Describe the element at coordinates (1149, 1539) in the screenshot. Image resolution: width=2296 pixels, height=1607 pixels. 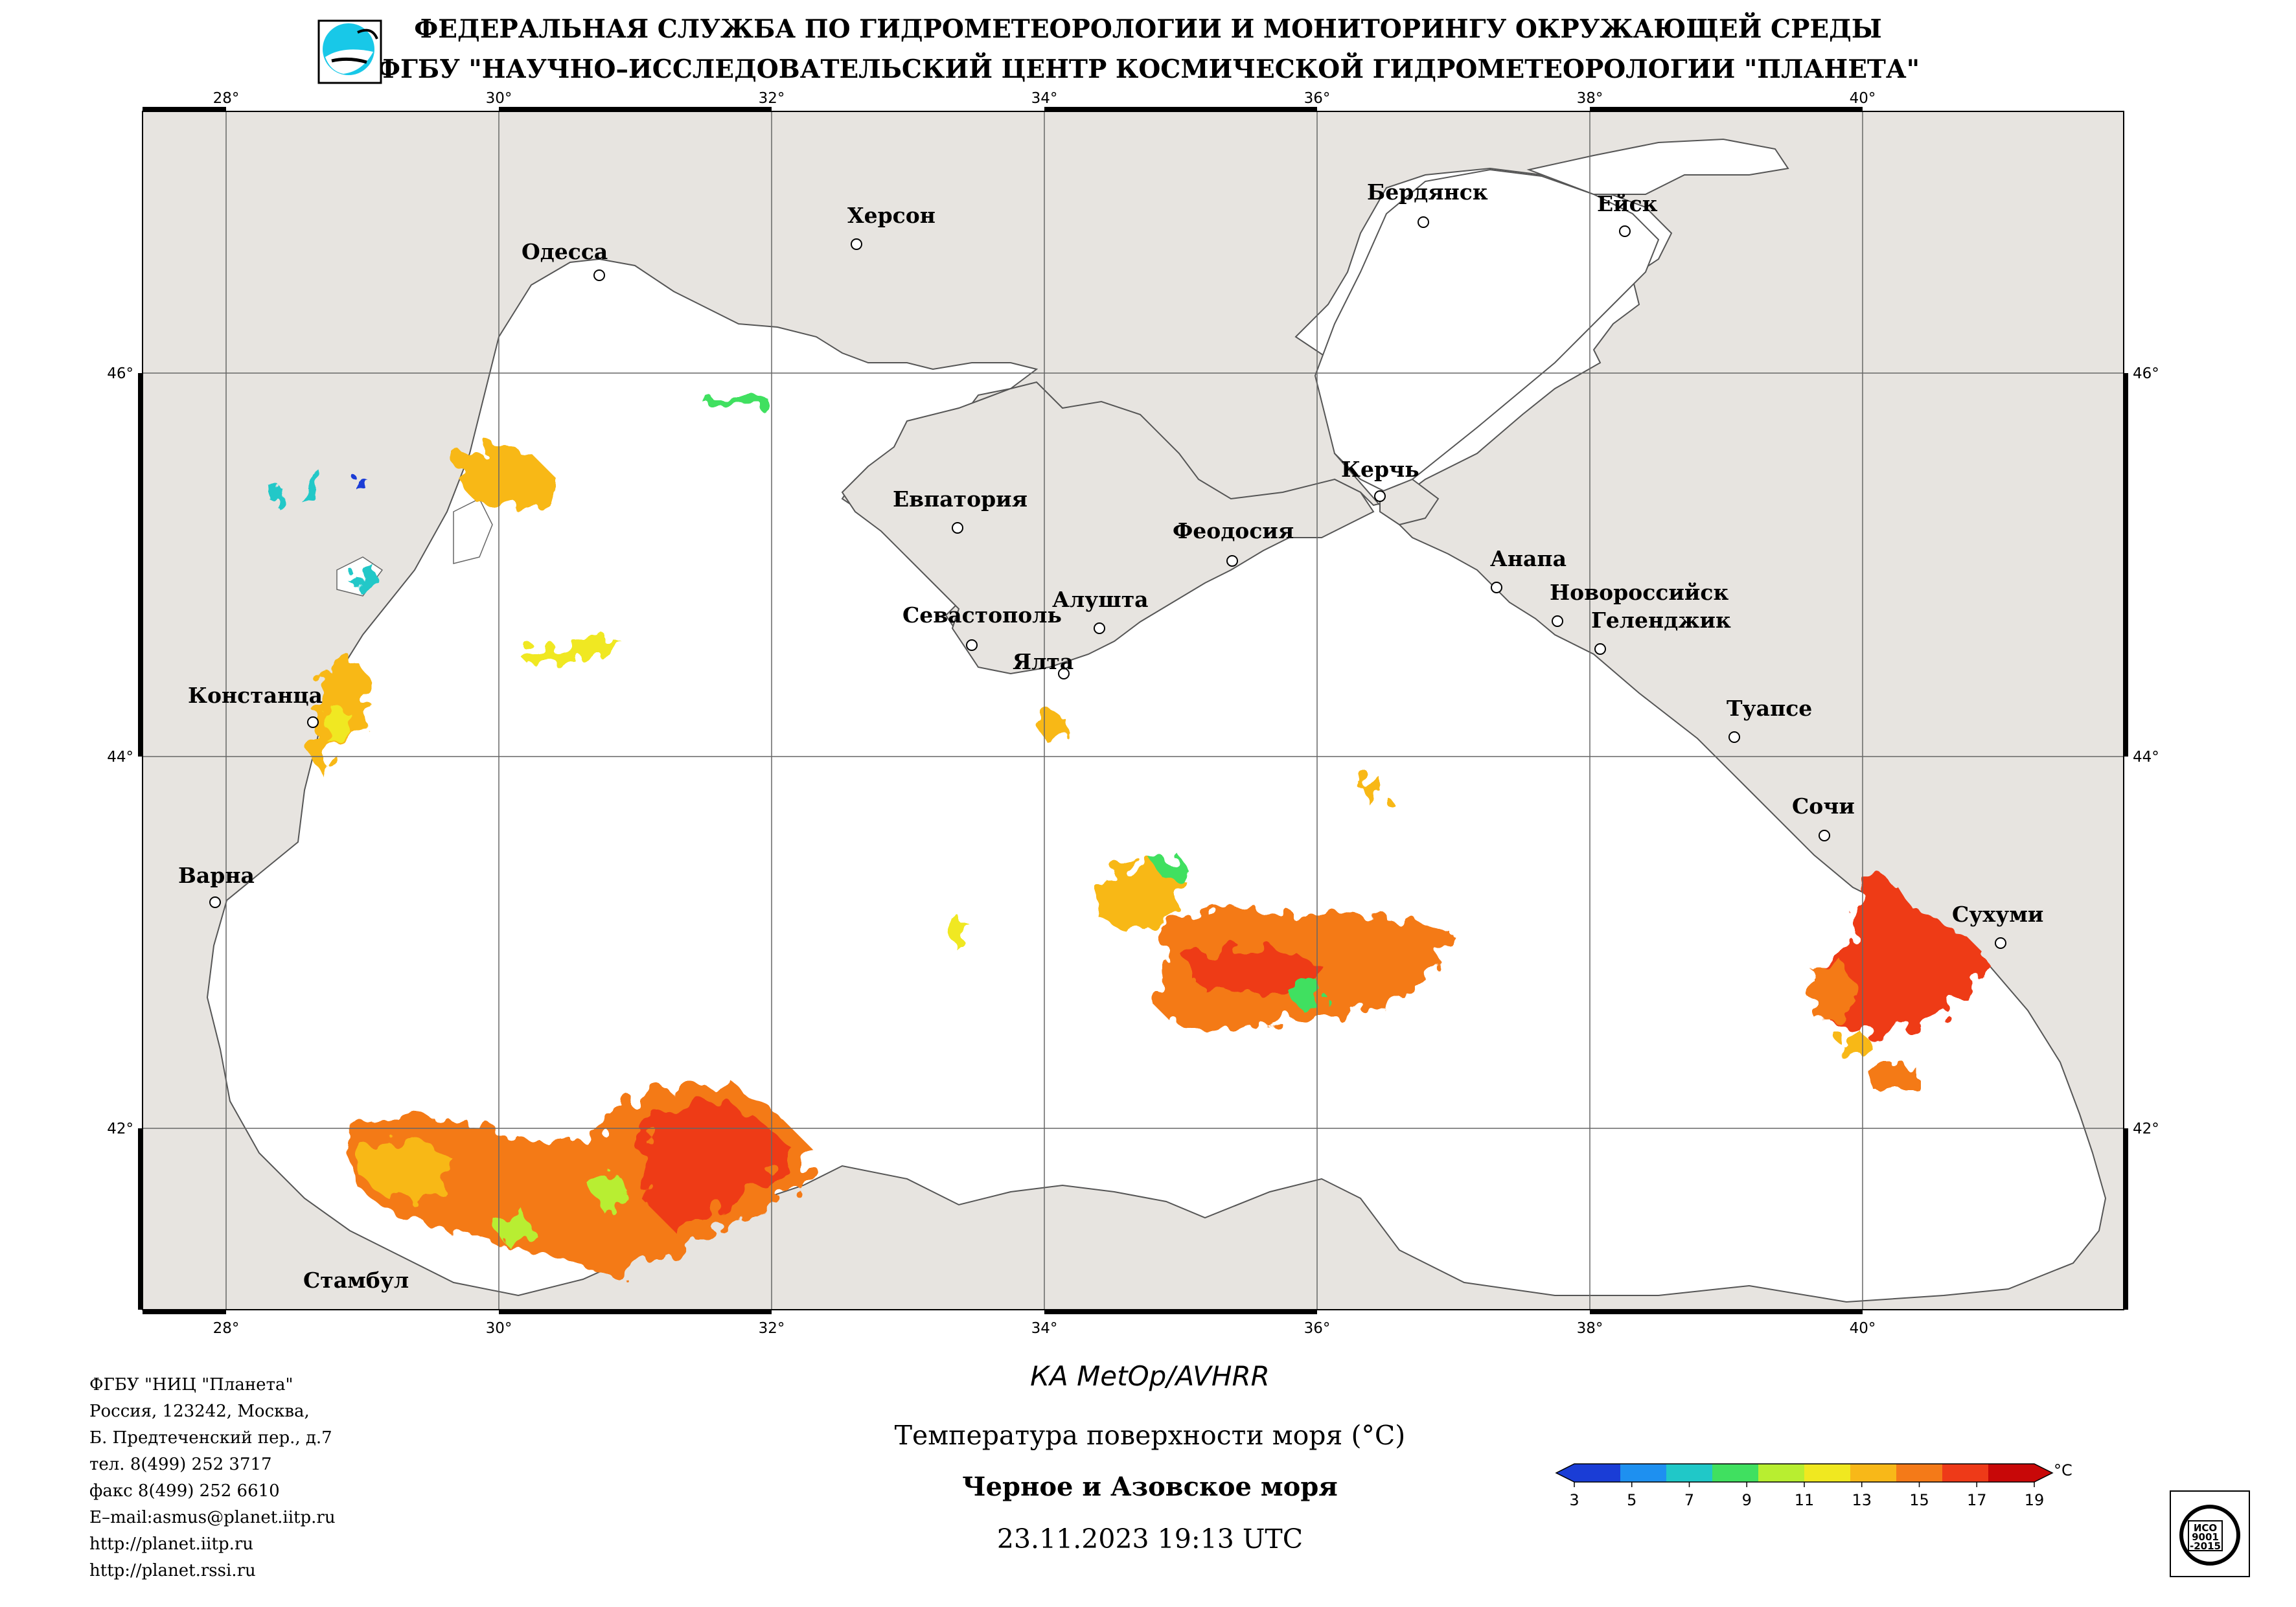
I see `datetime-label: 23.11.2023 19:13 UTC` at that location.